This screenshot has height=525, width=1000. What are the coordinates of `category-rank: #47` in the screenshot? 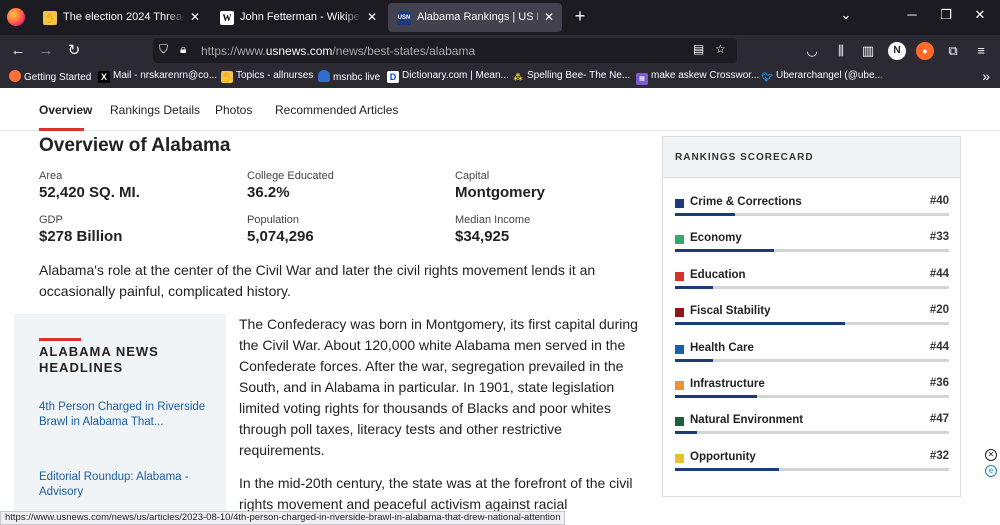 It's located at (939, 419).